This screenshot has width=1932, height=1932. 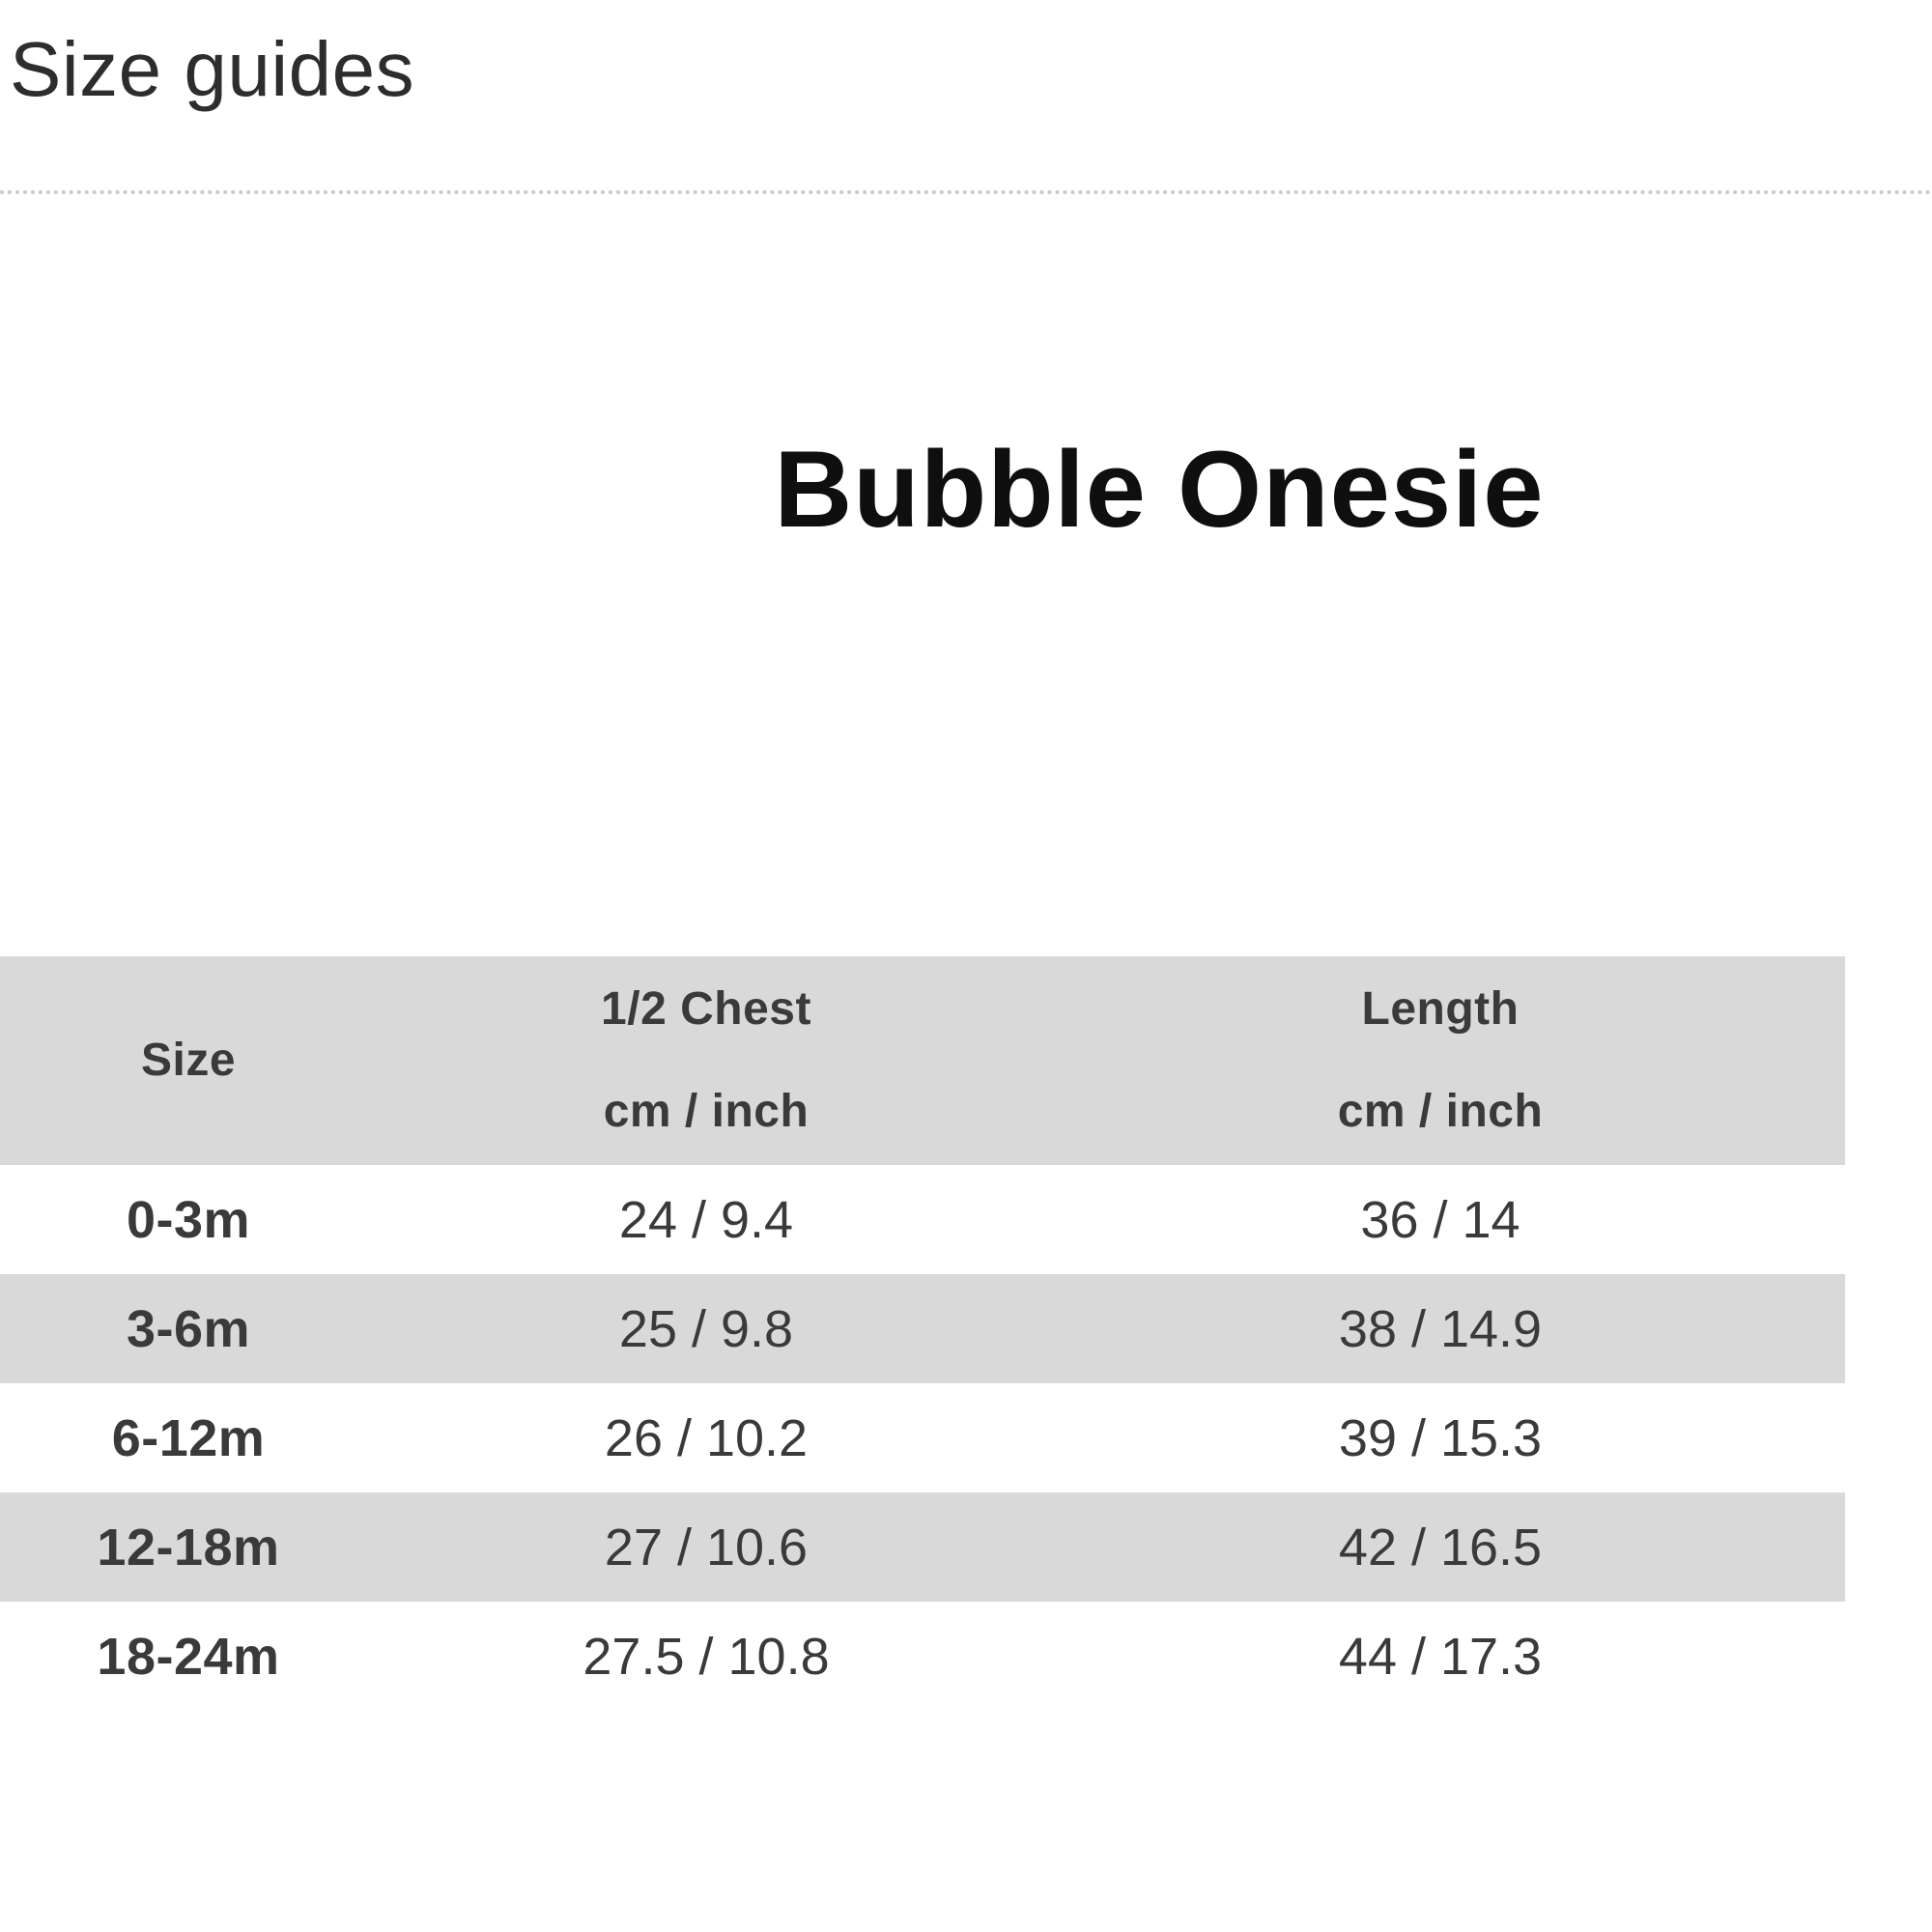 What do you see at coordinates (212, 69) in the screenshot?
I see `page-title: Size guides` at bounding box center [212, 69].